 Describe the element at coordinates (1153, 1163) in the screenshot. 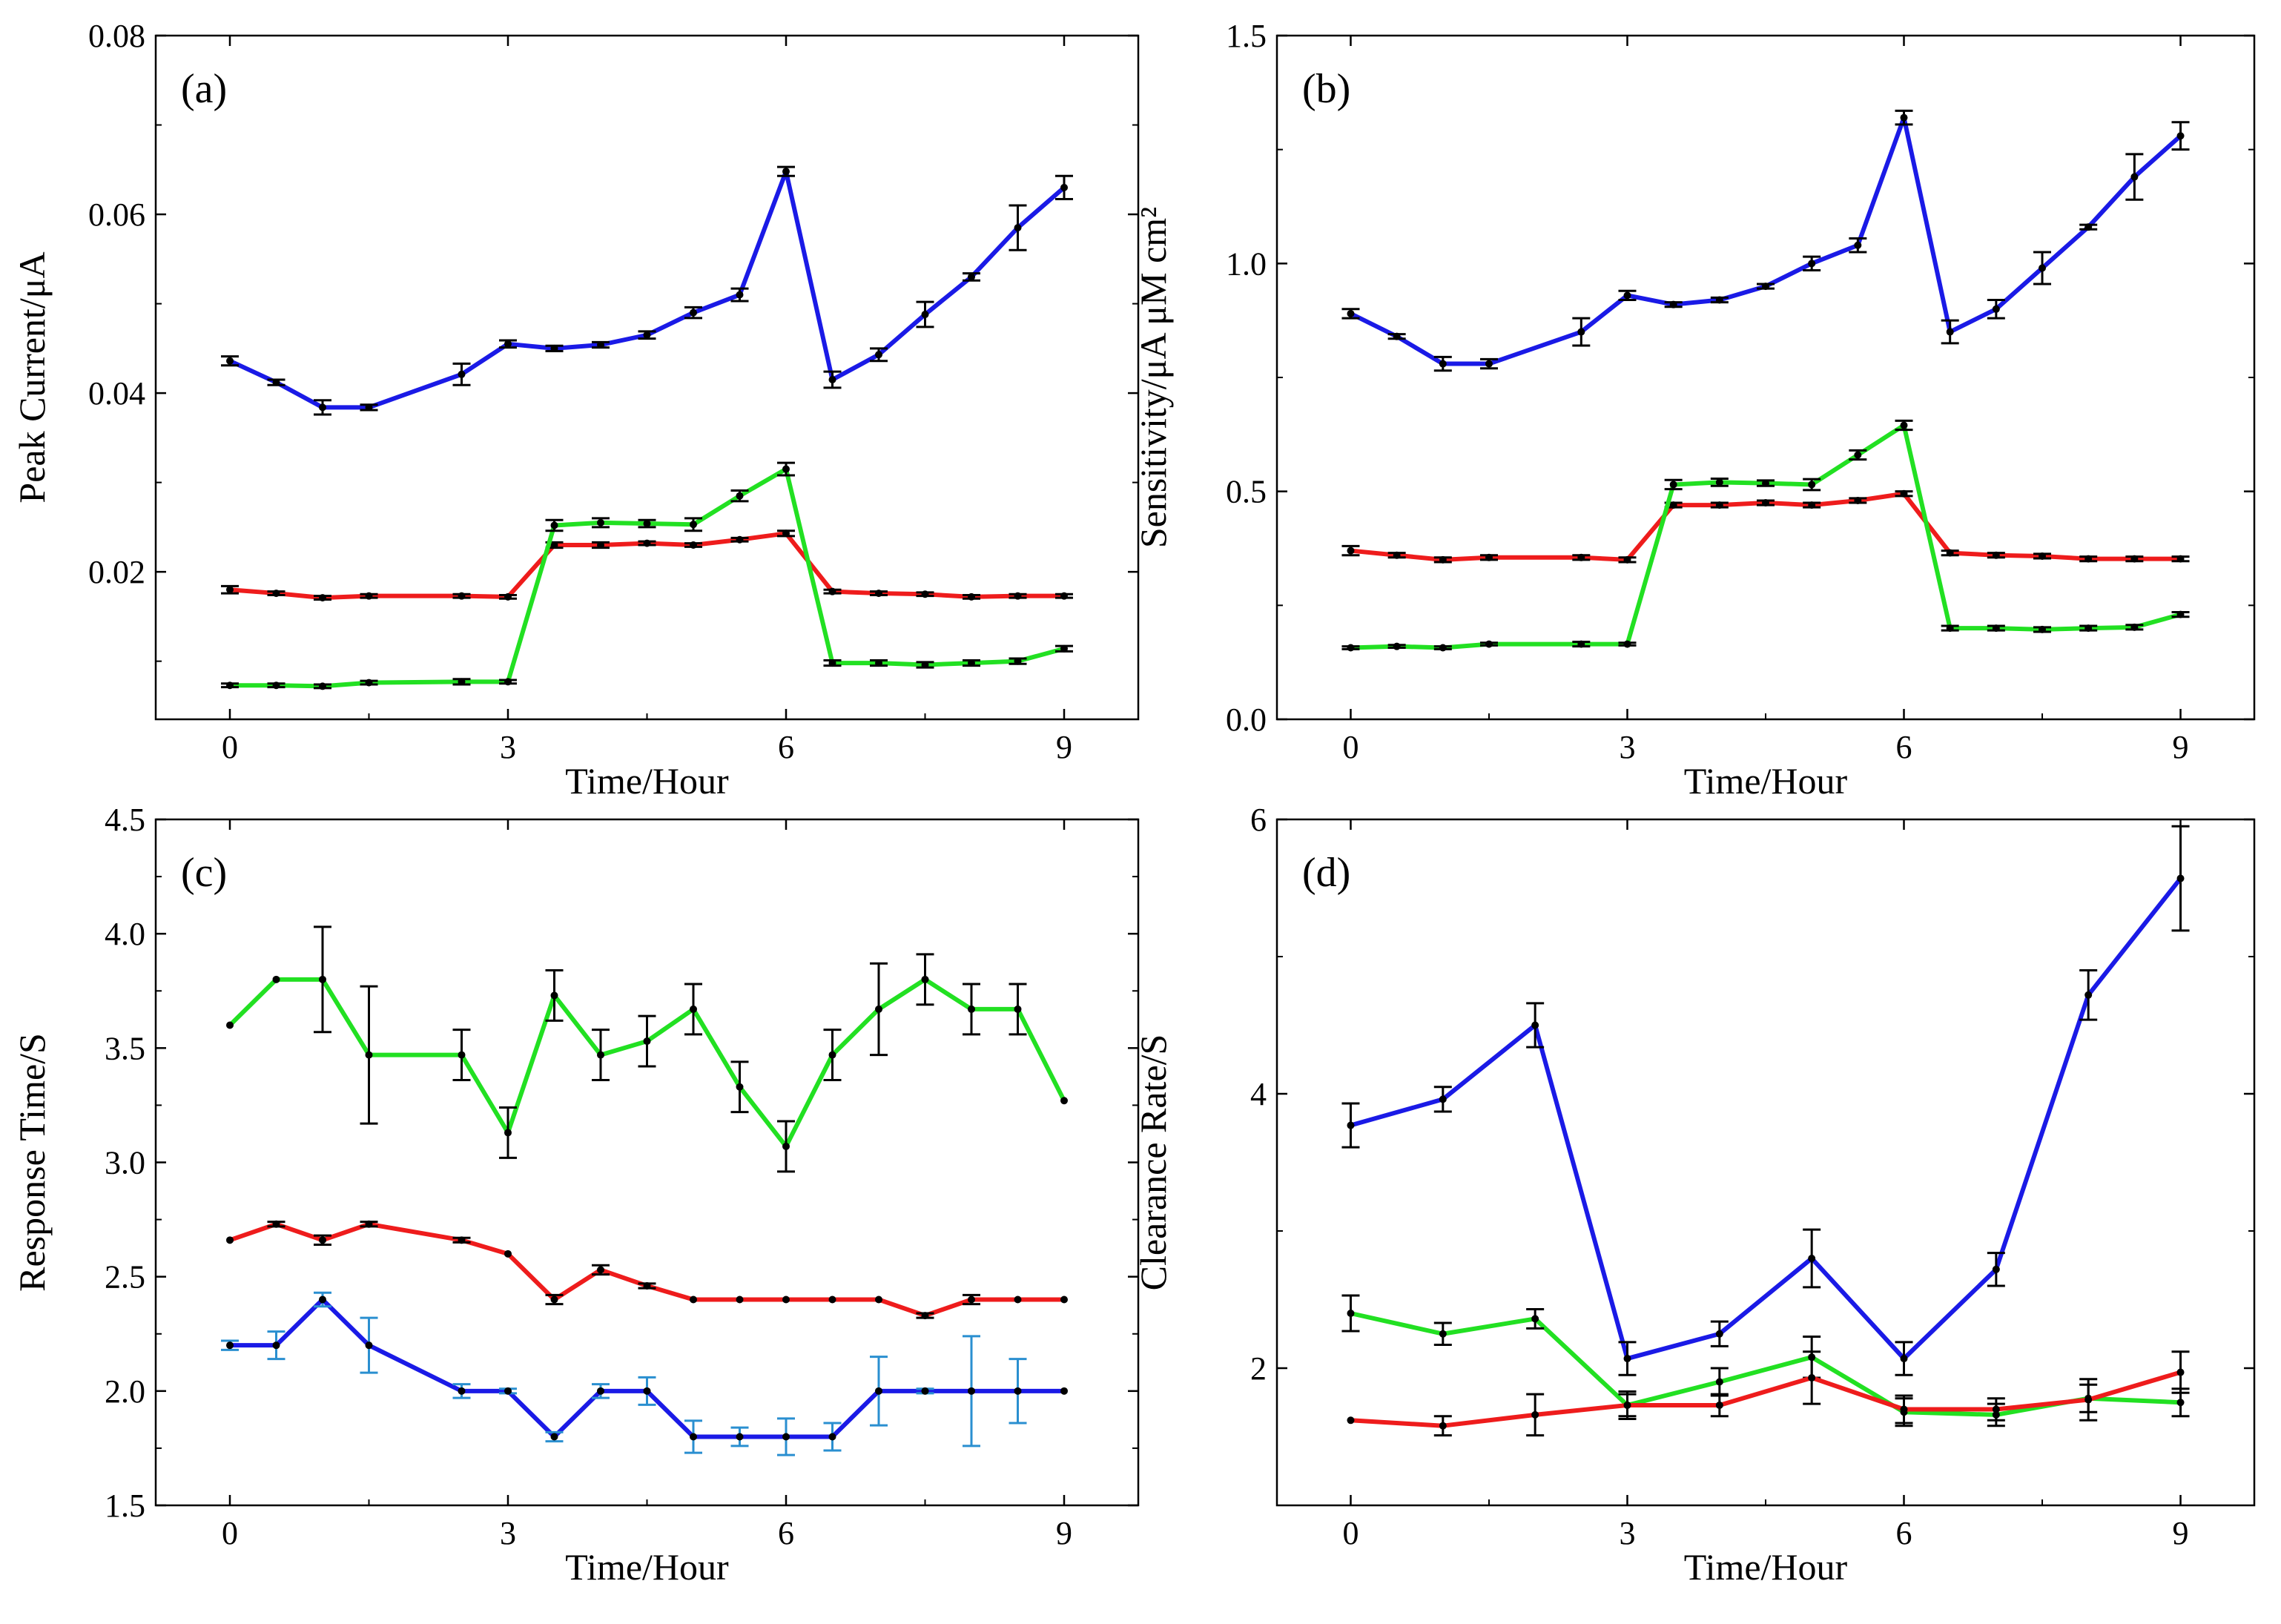

I see `y-axis-title: Clearance Rate/S` at that location.